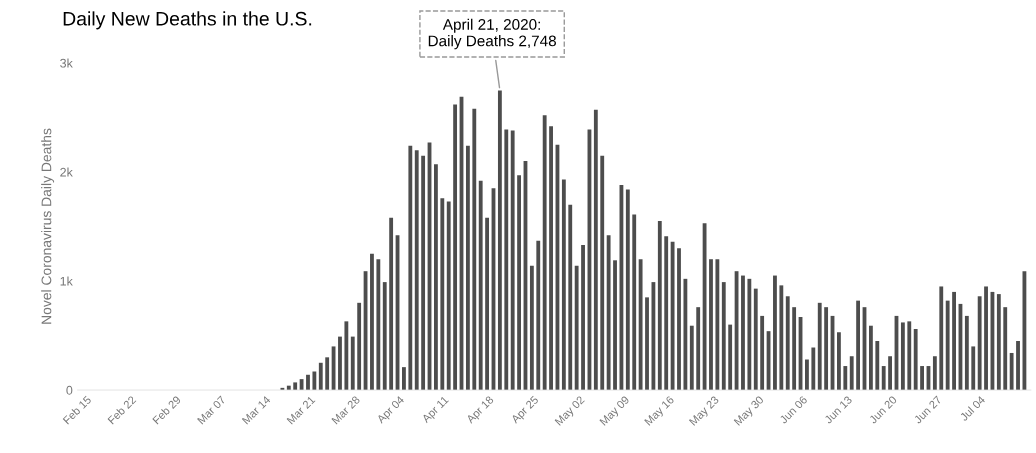  Describe the element at coordinates (66, 63) in the screenshot. I see `y-tick-label: 3k` at that location.